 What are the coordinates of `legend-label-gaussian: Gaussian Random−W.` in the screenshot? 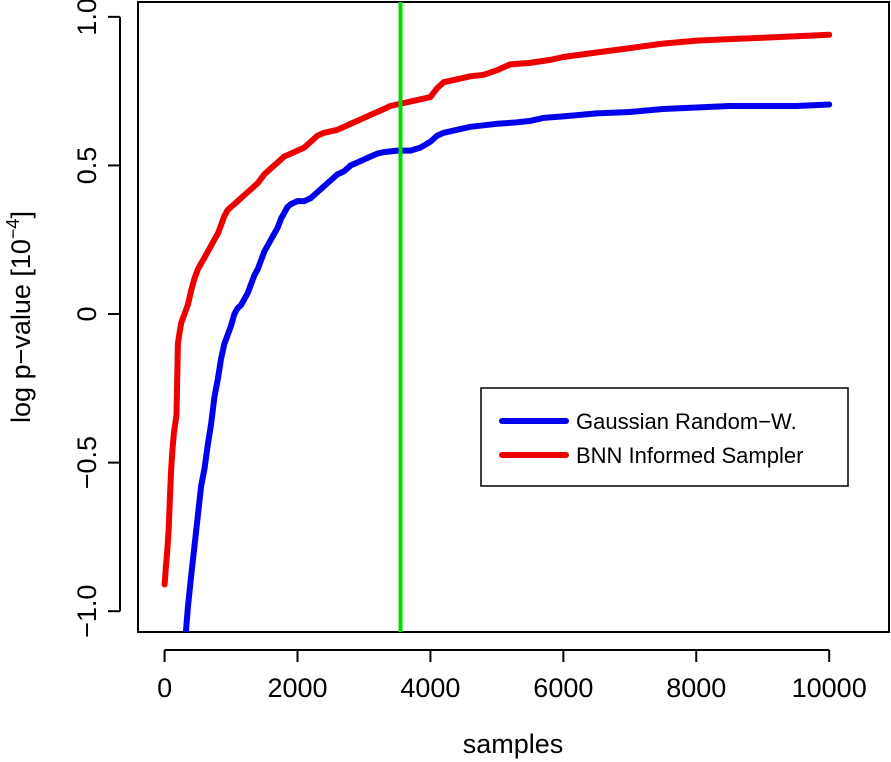 It's located at (686, 421).